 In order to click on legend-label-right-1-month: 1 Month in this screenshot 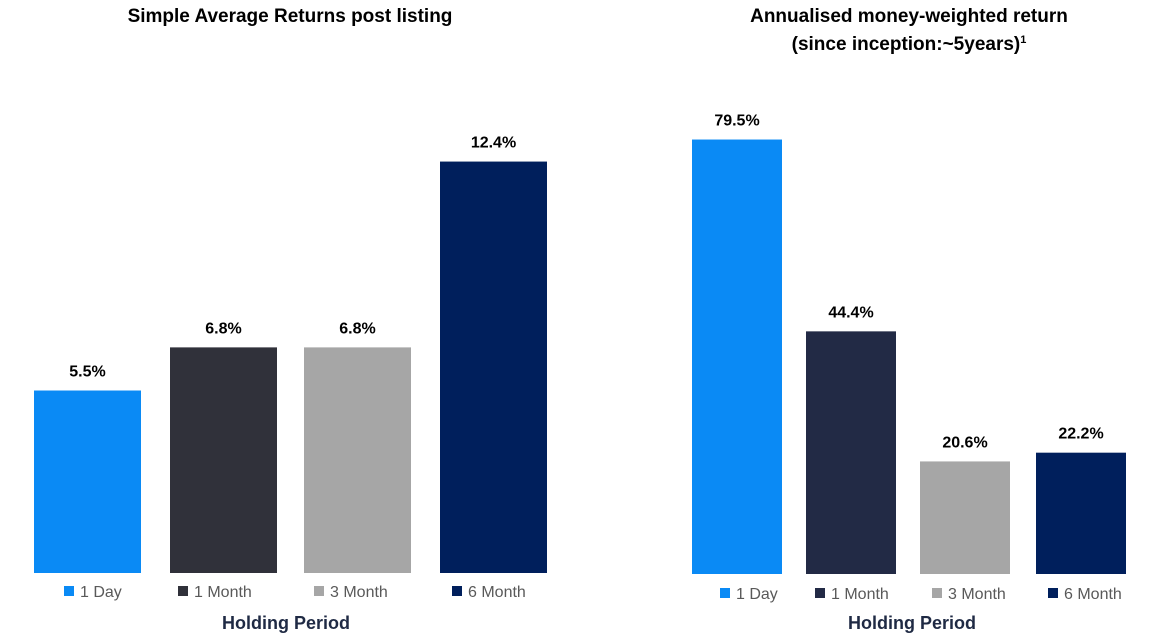, I will do `click(860, 594)`.